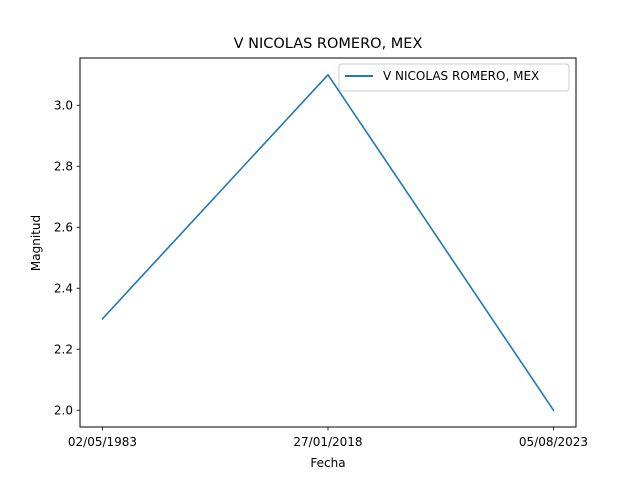  I want to click on legend: V NICOLAS ROMERO, MEX, so click(454, 77).